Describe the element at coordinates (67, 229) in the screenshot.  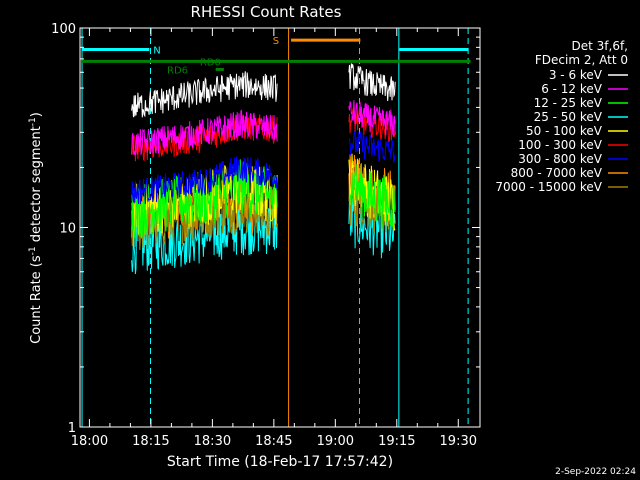
I see `y-tick-label: 10` at that location.